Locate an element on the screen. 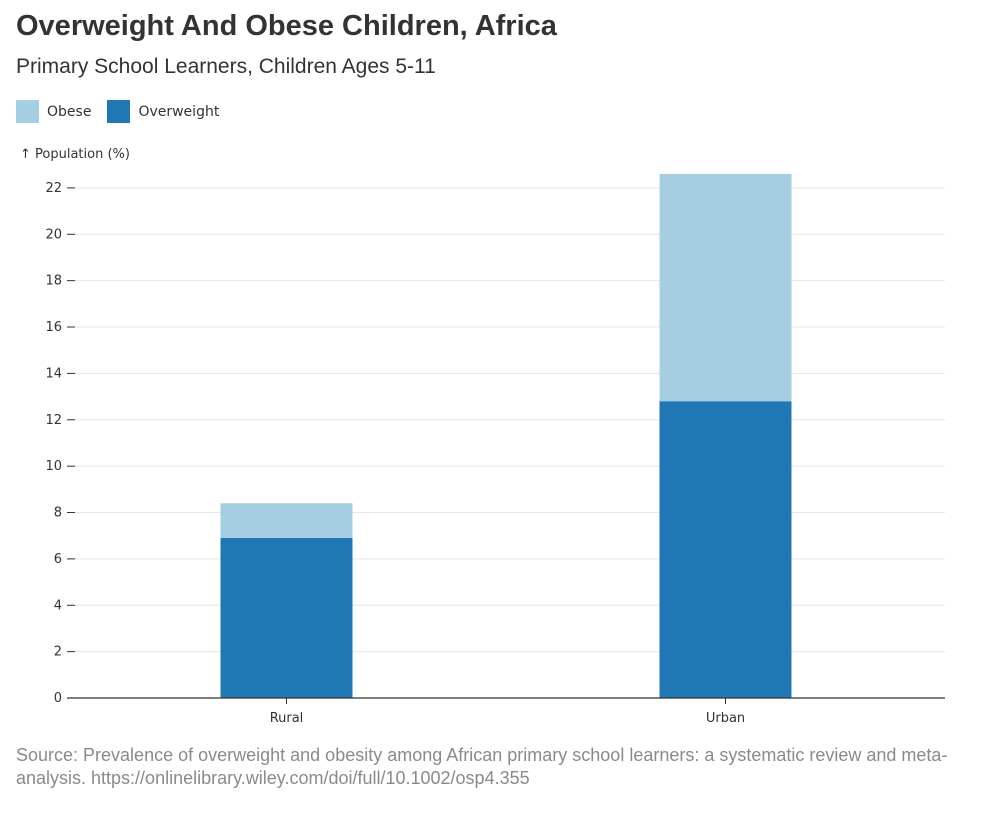  y-tick-label: 6 is located at coordinates (58, 559).